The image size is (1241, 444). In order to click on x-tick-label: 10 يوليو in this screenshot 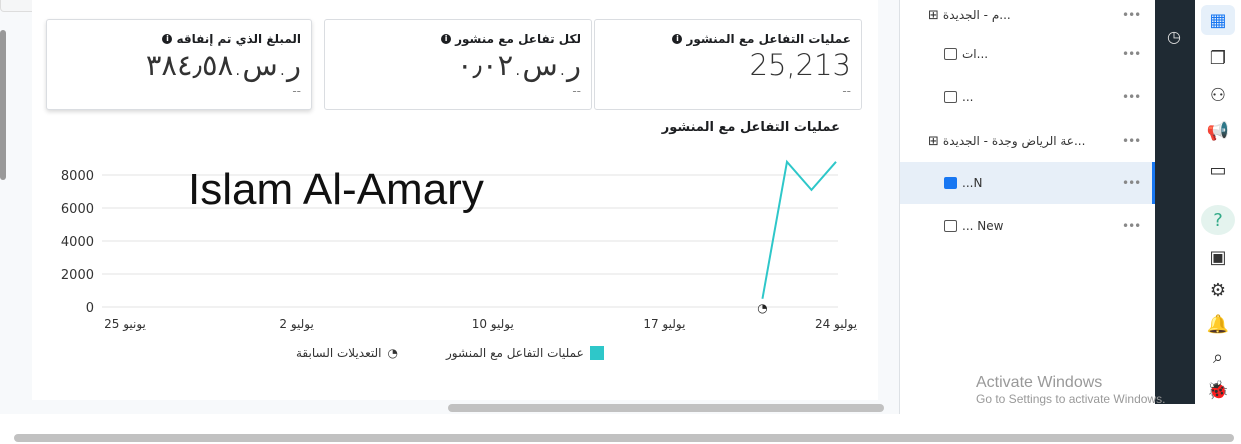, I will do `click(493, 324)`.